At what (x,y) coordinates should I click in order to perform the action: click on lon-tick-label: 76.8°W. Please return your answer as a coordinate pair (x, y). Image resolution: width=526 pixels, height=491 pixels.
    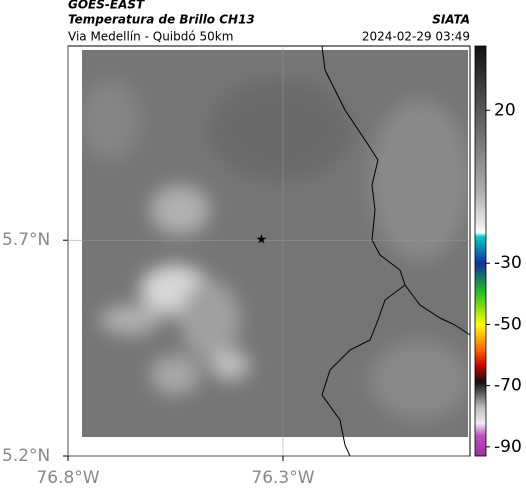
    Looking at the image, I should click on (67, 478).